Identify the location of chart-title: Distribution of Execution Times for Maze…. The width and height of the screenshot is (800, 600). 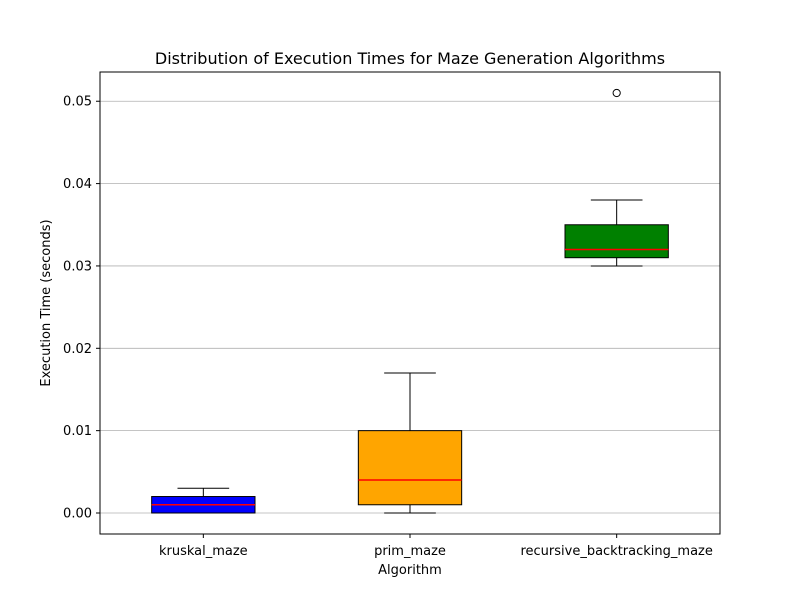
(410, 58).